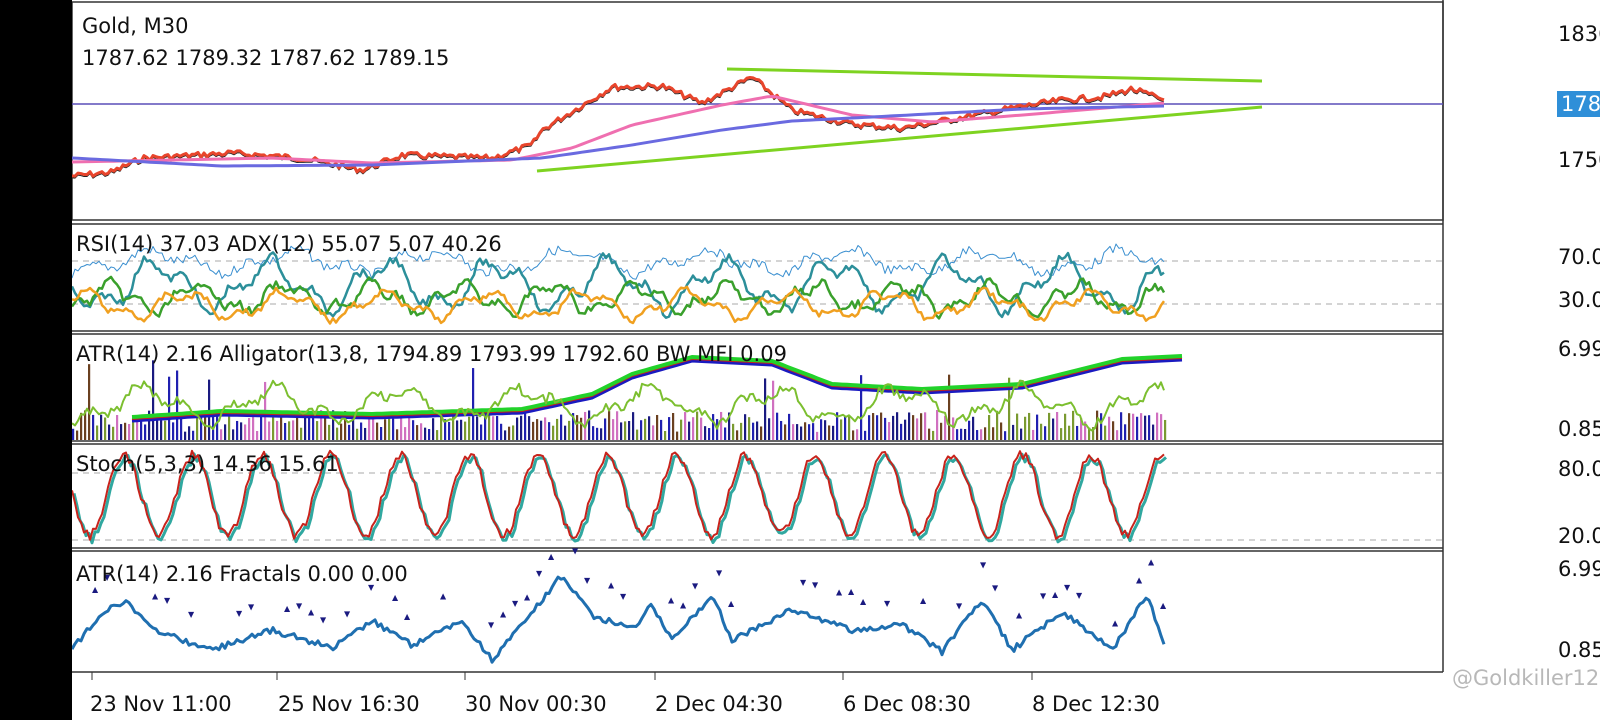 This screenshot has width=1600, height=720. I want to click on lower-trendline, so click(899, 139).